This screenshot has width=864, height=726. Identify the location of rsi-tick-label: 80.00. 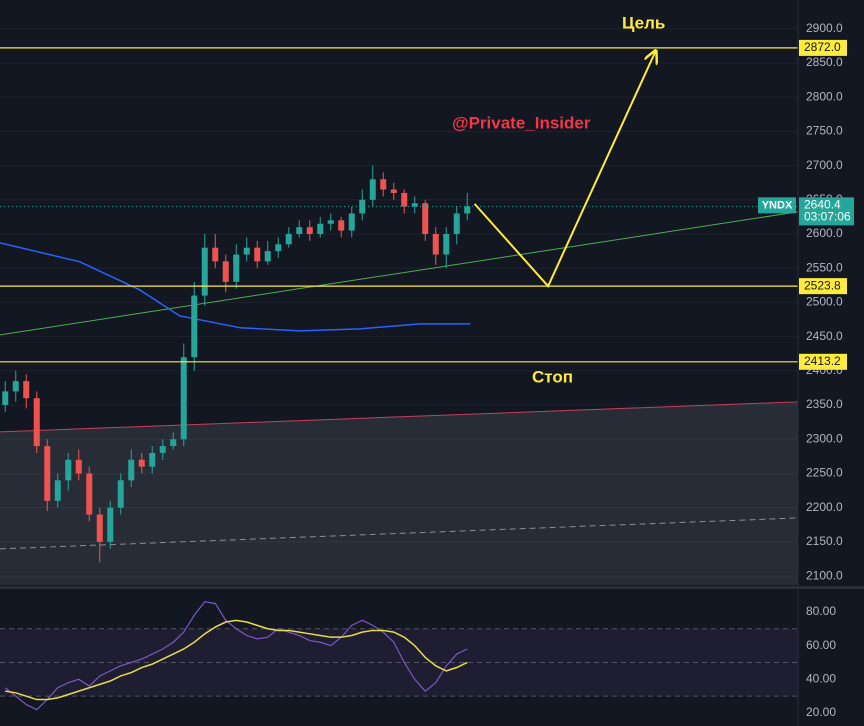
(821, 611).